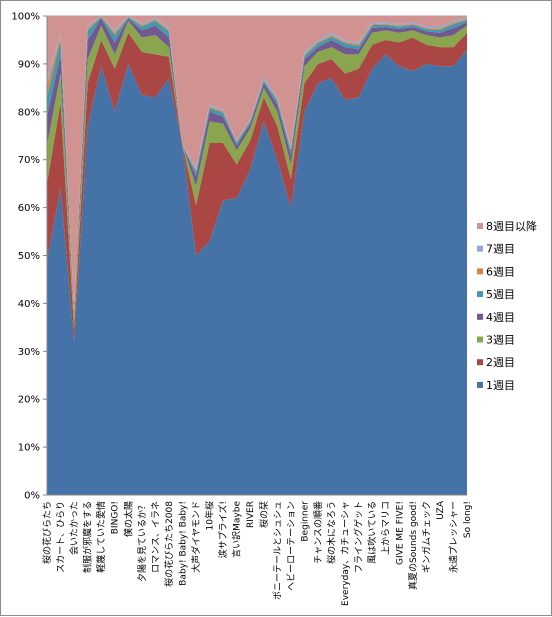 This screenshot has width=552, height=617. I want to click on x-tick-label: 会いたかった, so click(74, 528).